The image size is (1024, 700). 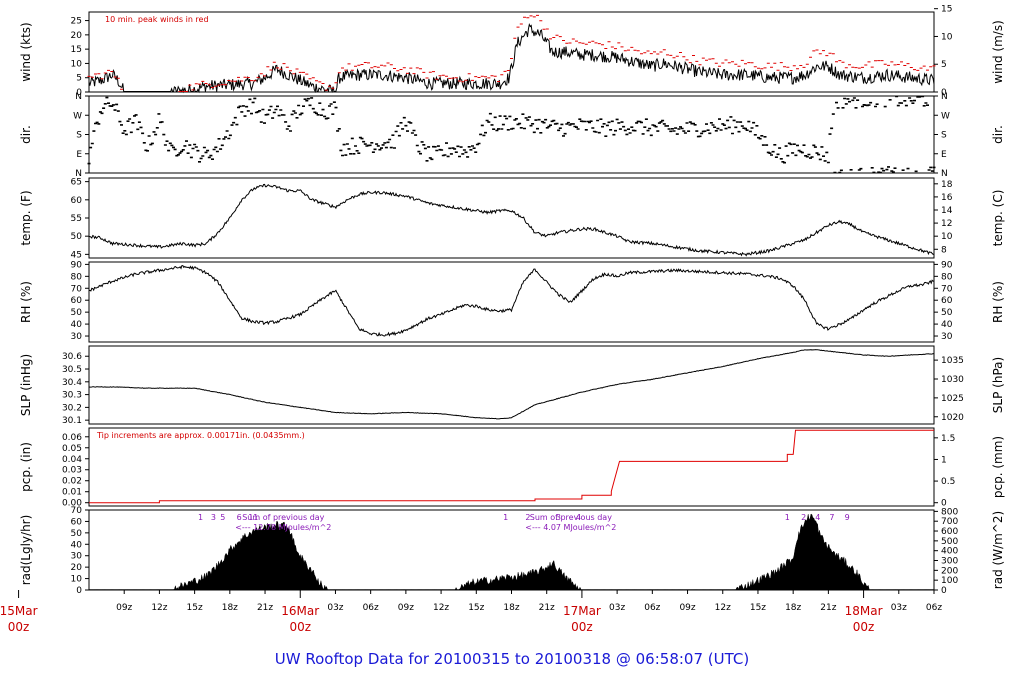 I want to click on annotation-wind: 10 min. peak winds in red, so click(x=157, y=19).